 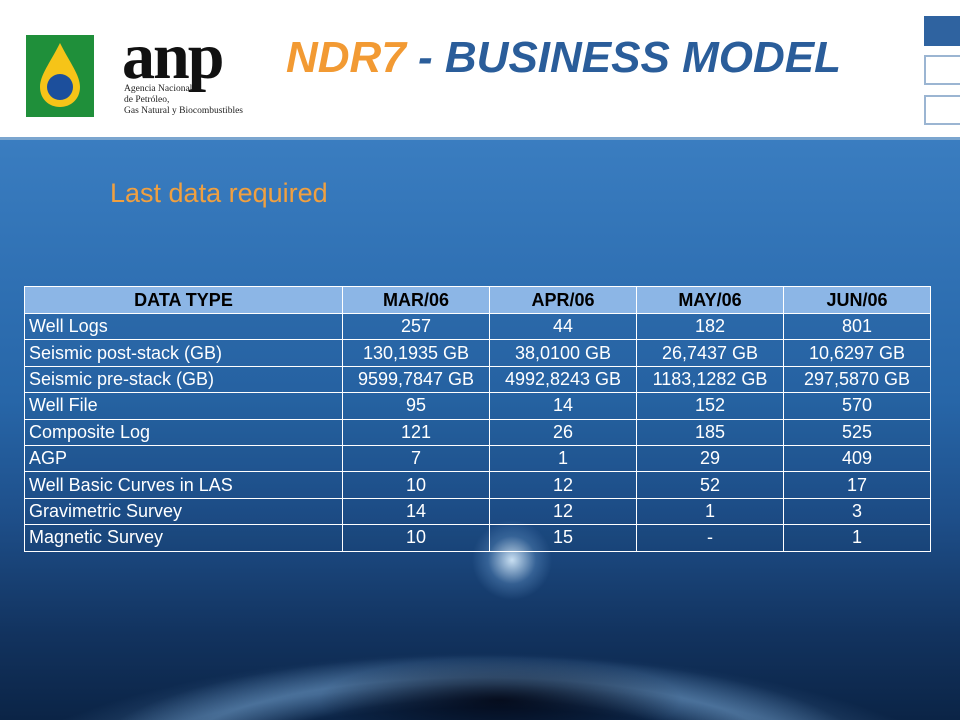 I want to click on value-cell: 152, so click(x=710, y=406).